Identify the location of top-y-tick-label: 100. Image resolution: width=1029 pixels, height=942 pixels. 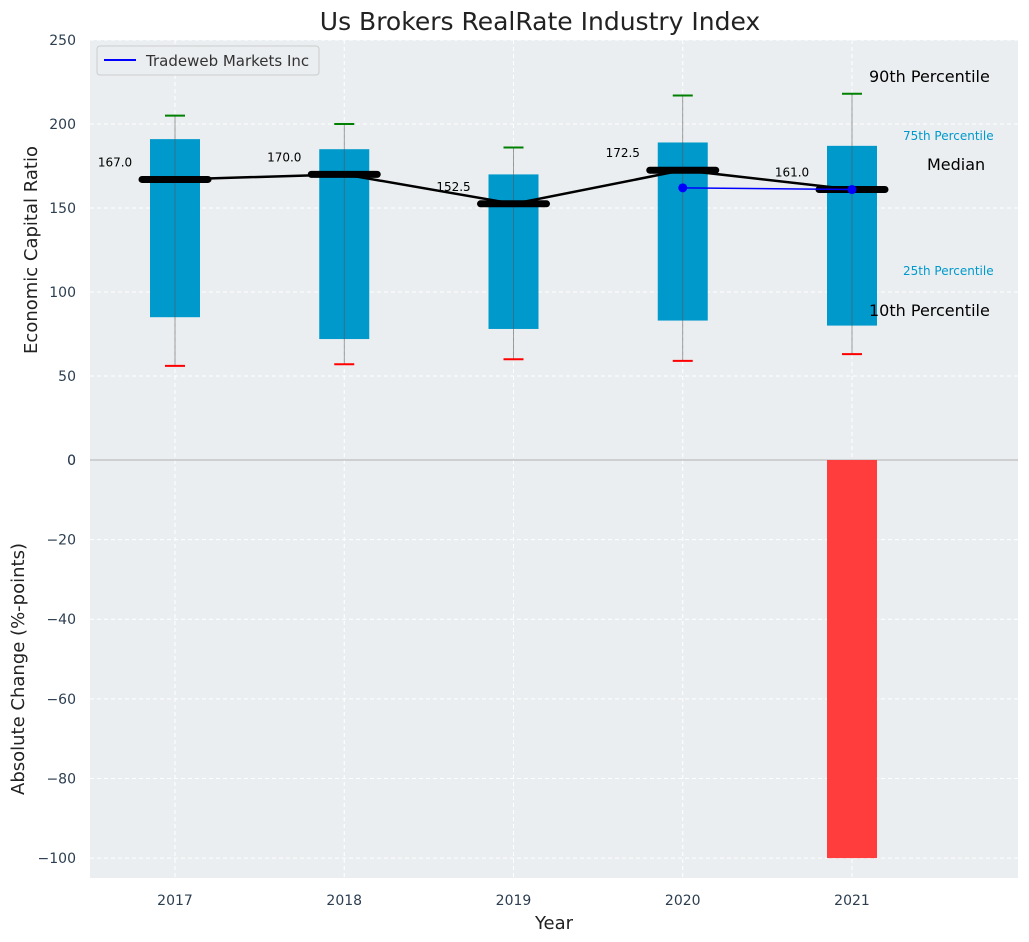
(62, 293).